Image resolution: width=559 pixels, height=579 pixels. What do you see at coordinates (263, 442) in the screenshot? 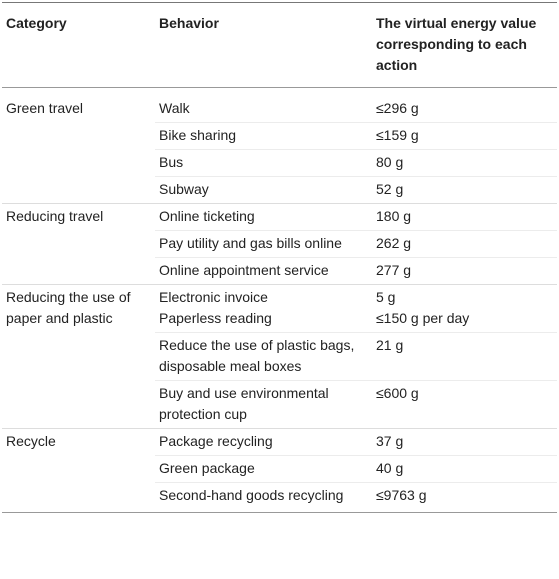
I see `behavior-cell: Package recycling` at bounding box center [263, 442].